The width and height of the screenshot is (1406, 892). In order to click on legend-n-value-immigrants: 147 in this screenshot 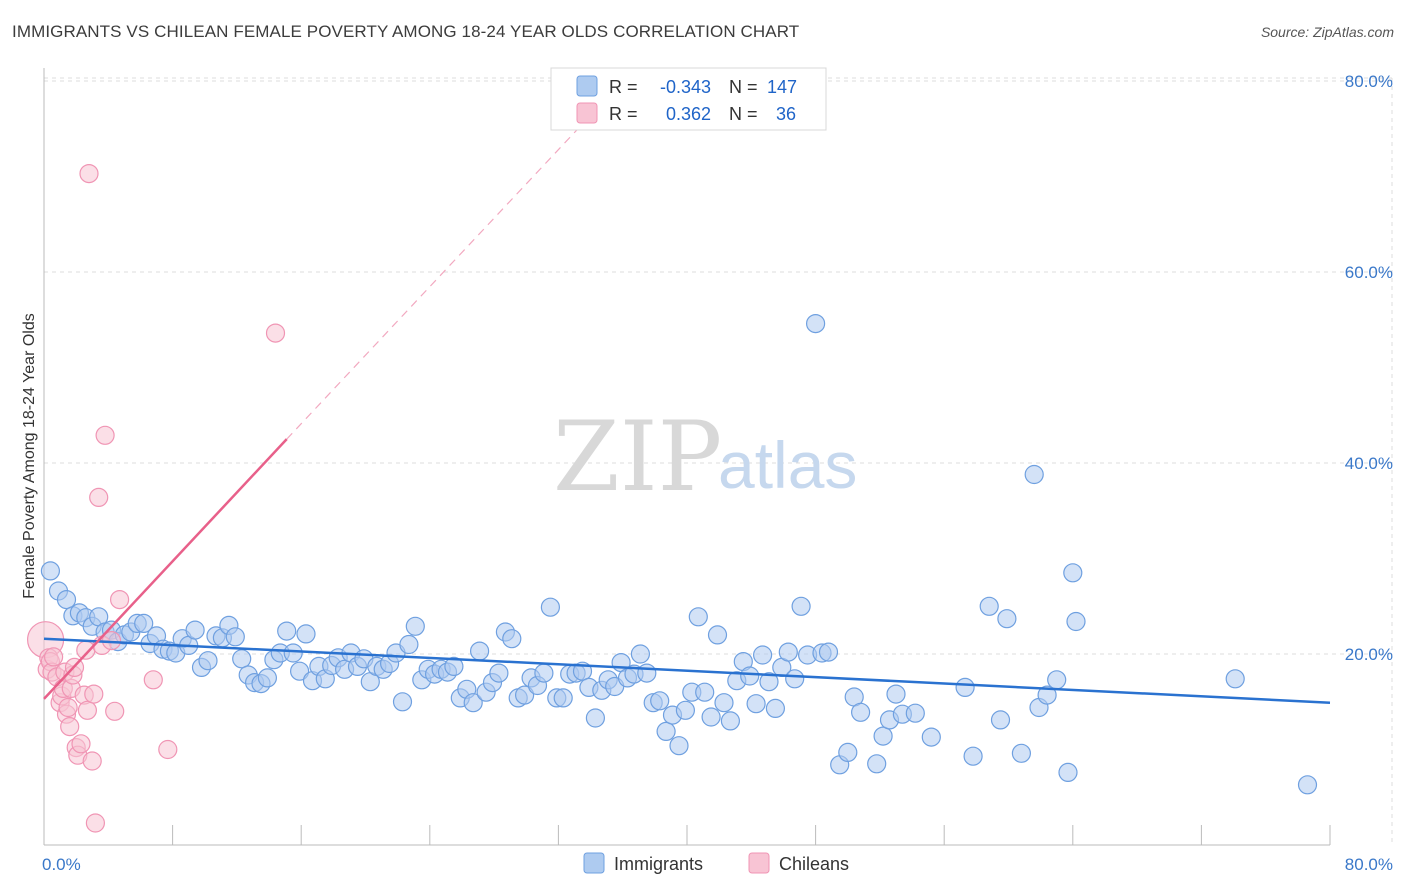, I will do `click(782, 87)`.